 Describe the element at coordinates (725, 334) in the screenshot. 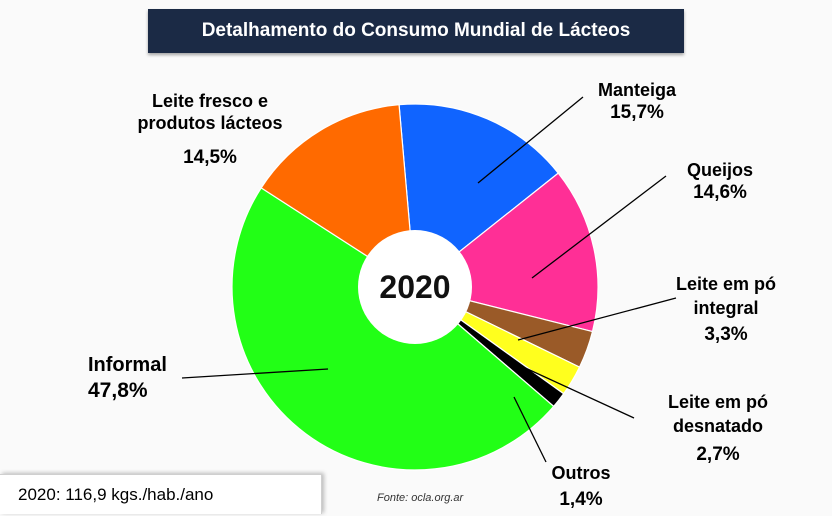

I see `slice-value-label-2: 3,3%` at that location.